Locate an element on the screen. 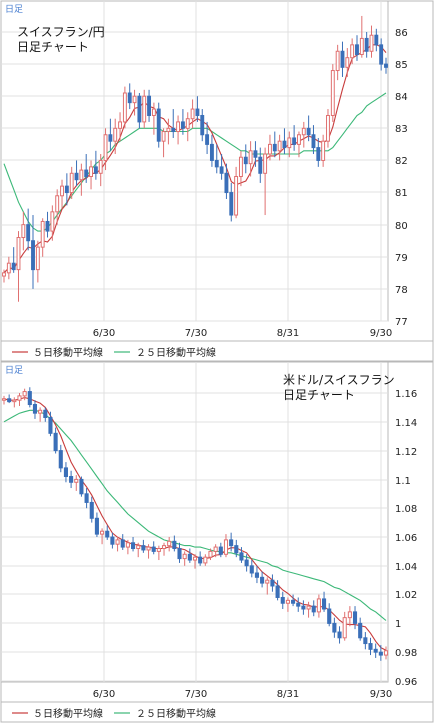  y-tick-label: 1 is located at coordinates (398, 624).